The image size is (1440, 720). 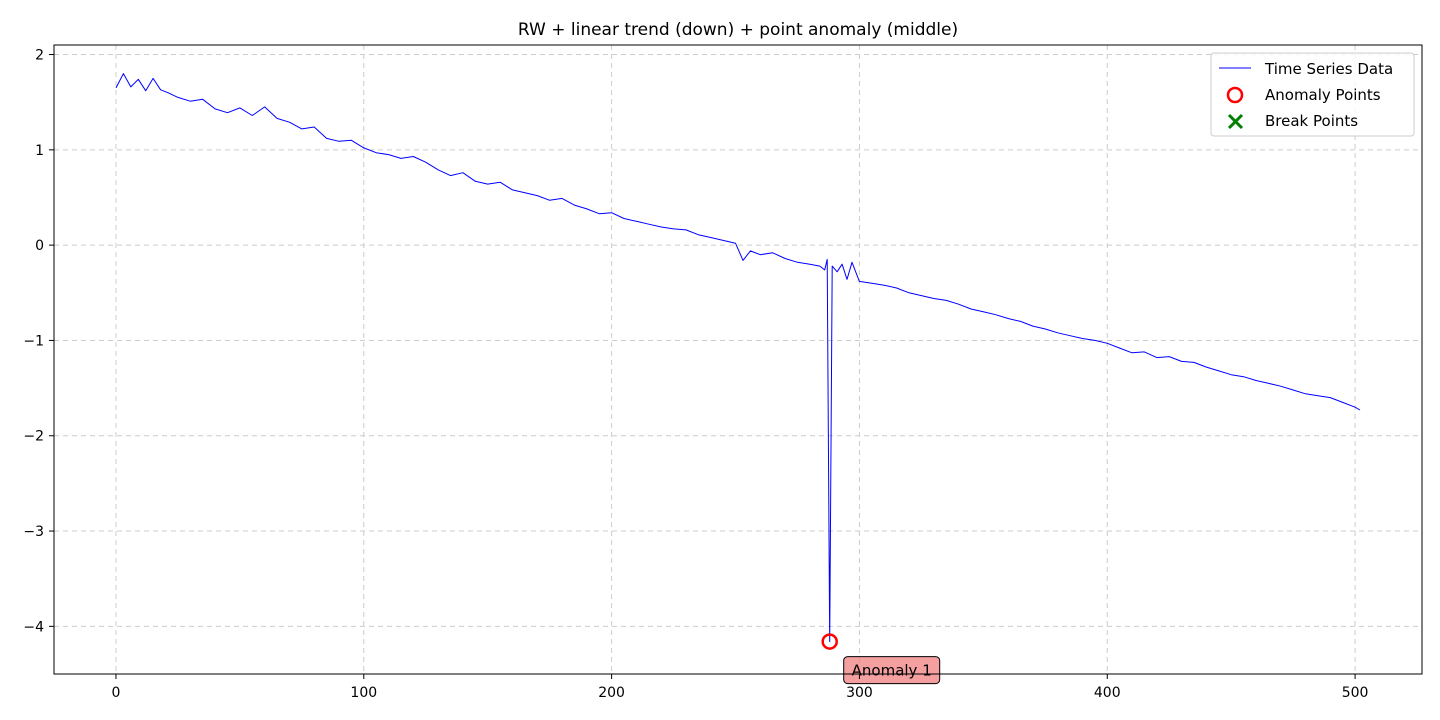 What do you see at coordinates (33, 532) in the screenshot?
I see `y-tick-label: −3` at bounding box center [33, 532].